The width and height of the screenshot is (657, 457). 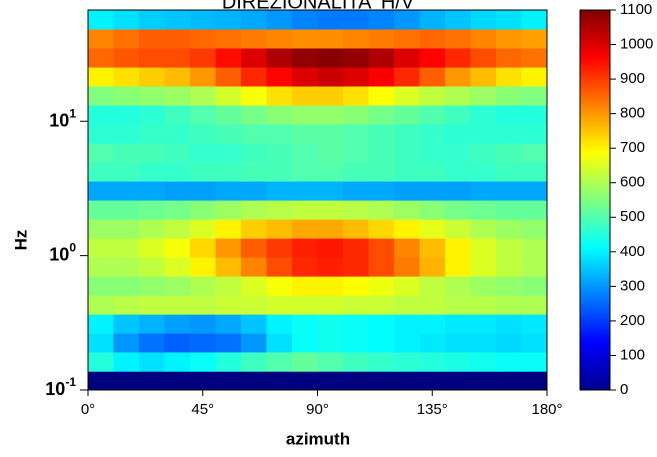 What do you see at coordinates (632, 285) in the screenshot?
I see `colorbar-tick-label: 300` at bounding box center [632, 285].